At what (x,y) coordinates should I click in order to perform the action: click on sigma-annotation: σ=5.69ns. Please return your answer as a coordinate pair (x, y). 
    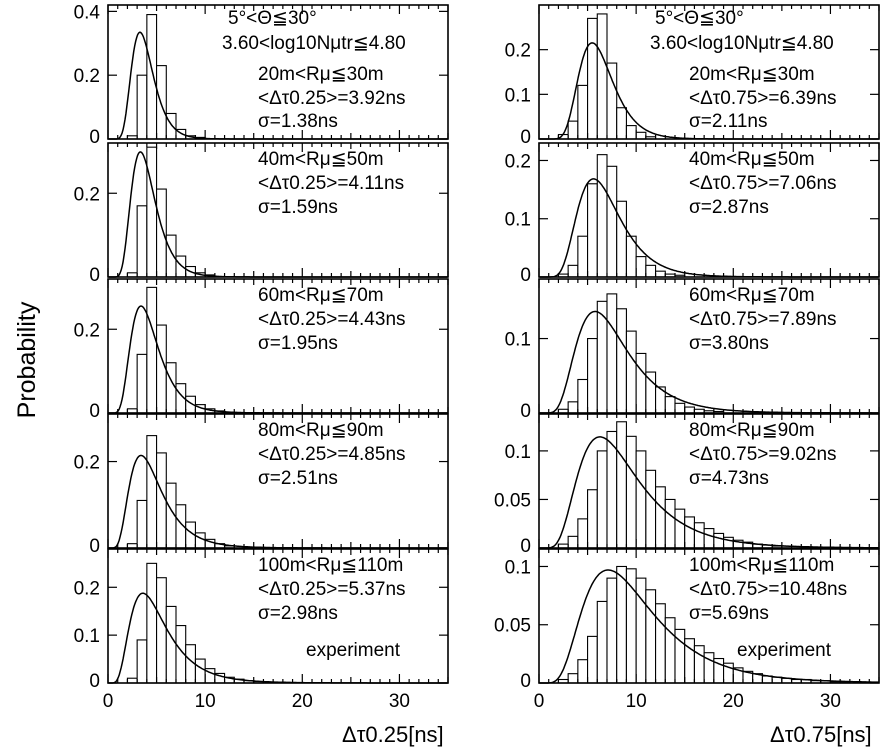
    Looking at the image, I should click on (729, 613).